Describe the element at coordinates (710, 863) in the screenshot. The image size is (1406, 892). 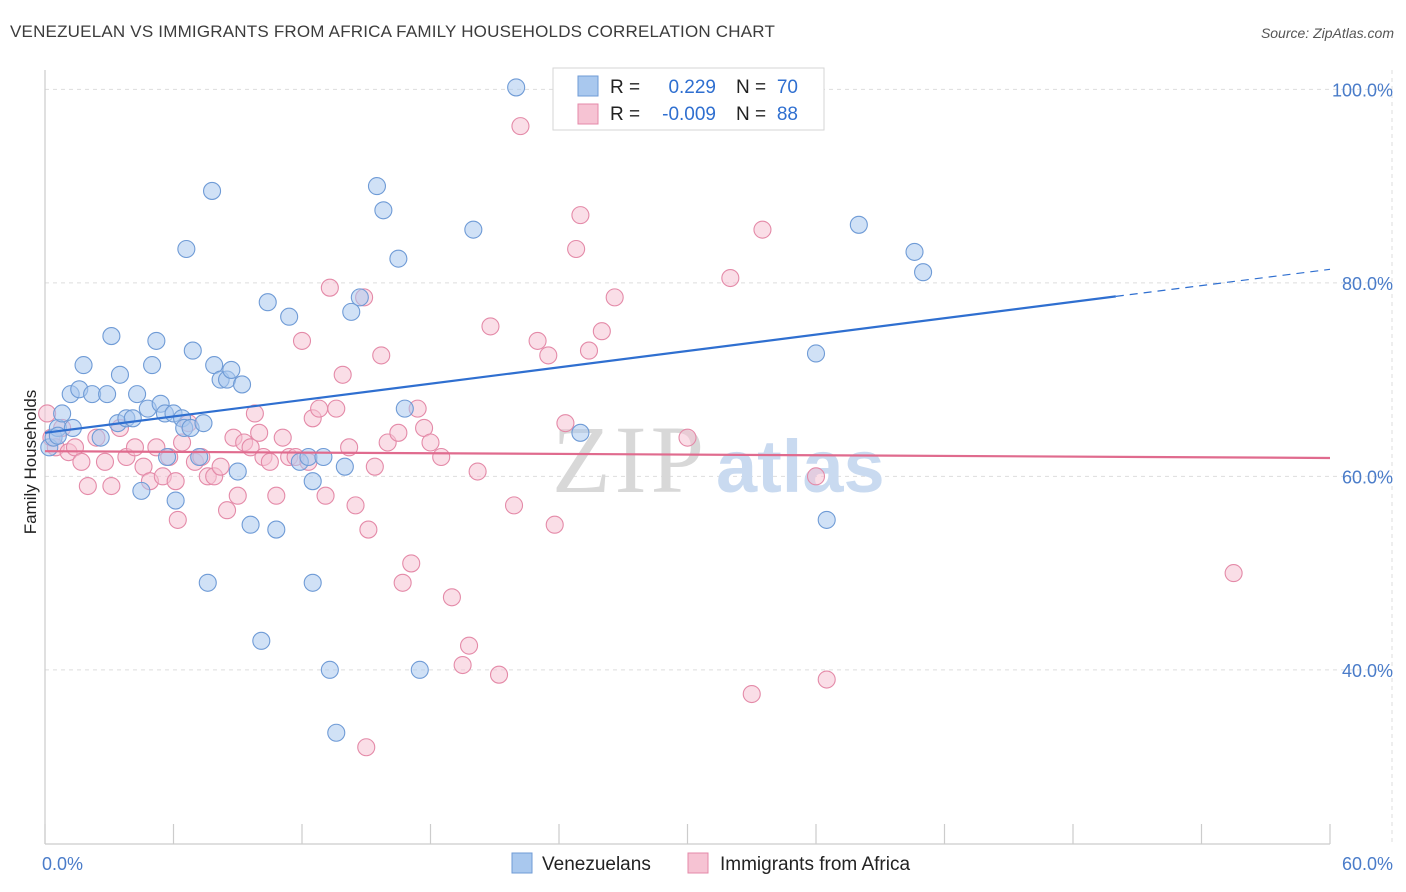
I see `series-legend: Venezuelans Immigrants from Africa` at that location.